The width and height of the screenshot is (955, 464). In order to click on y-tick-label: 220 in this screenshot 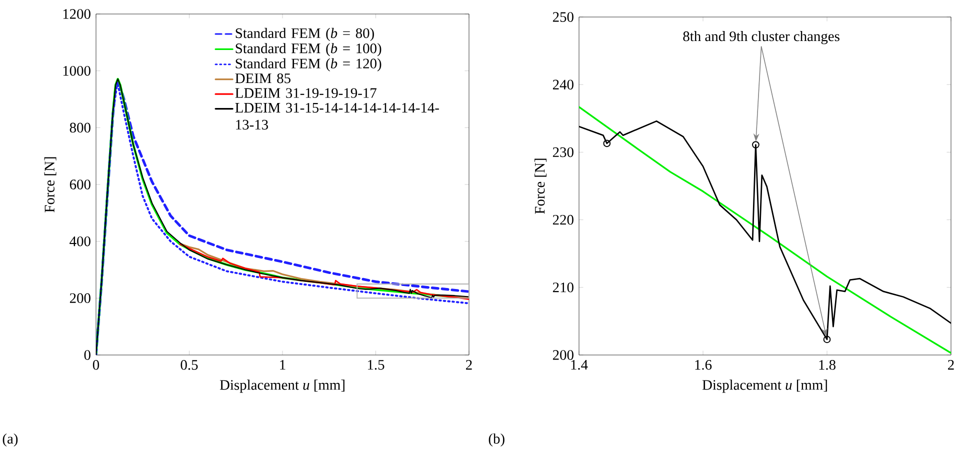, I will do `click(563, 219)`.